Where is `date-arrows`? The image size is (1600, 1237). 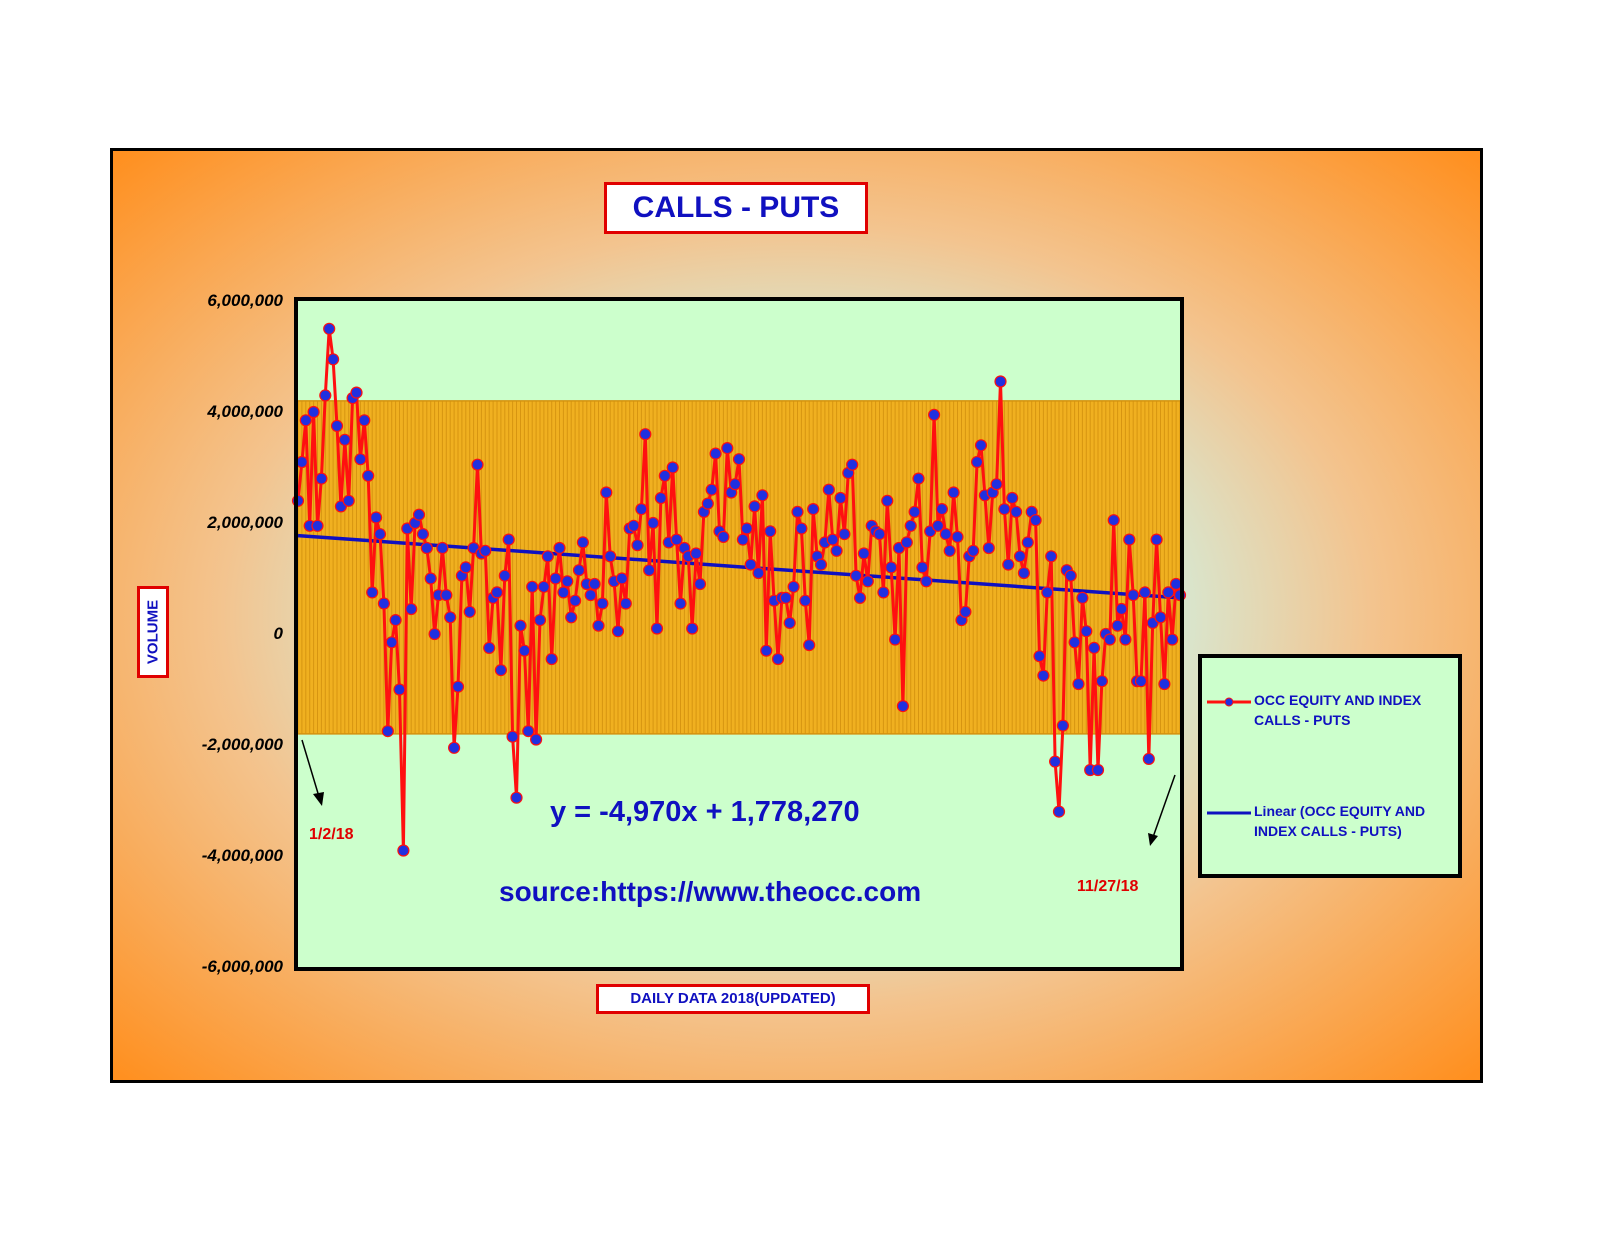
date-arrows is located at coordinates (738, 792).